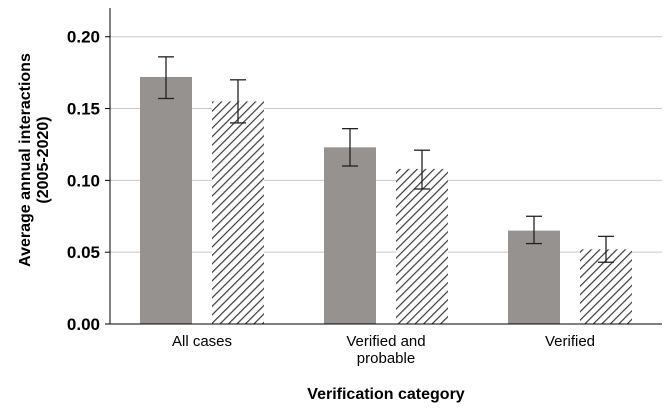 This screenshot has width=670, height=409. What do you see at coordinates (25, 160) in the screenshot?
I see `y-axis-title-line: Average annual interactions` at bounding box center [25, 160].